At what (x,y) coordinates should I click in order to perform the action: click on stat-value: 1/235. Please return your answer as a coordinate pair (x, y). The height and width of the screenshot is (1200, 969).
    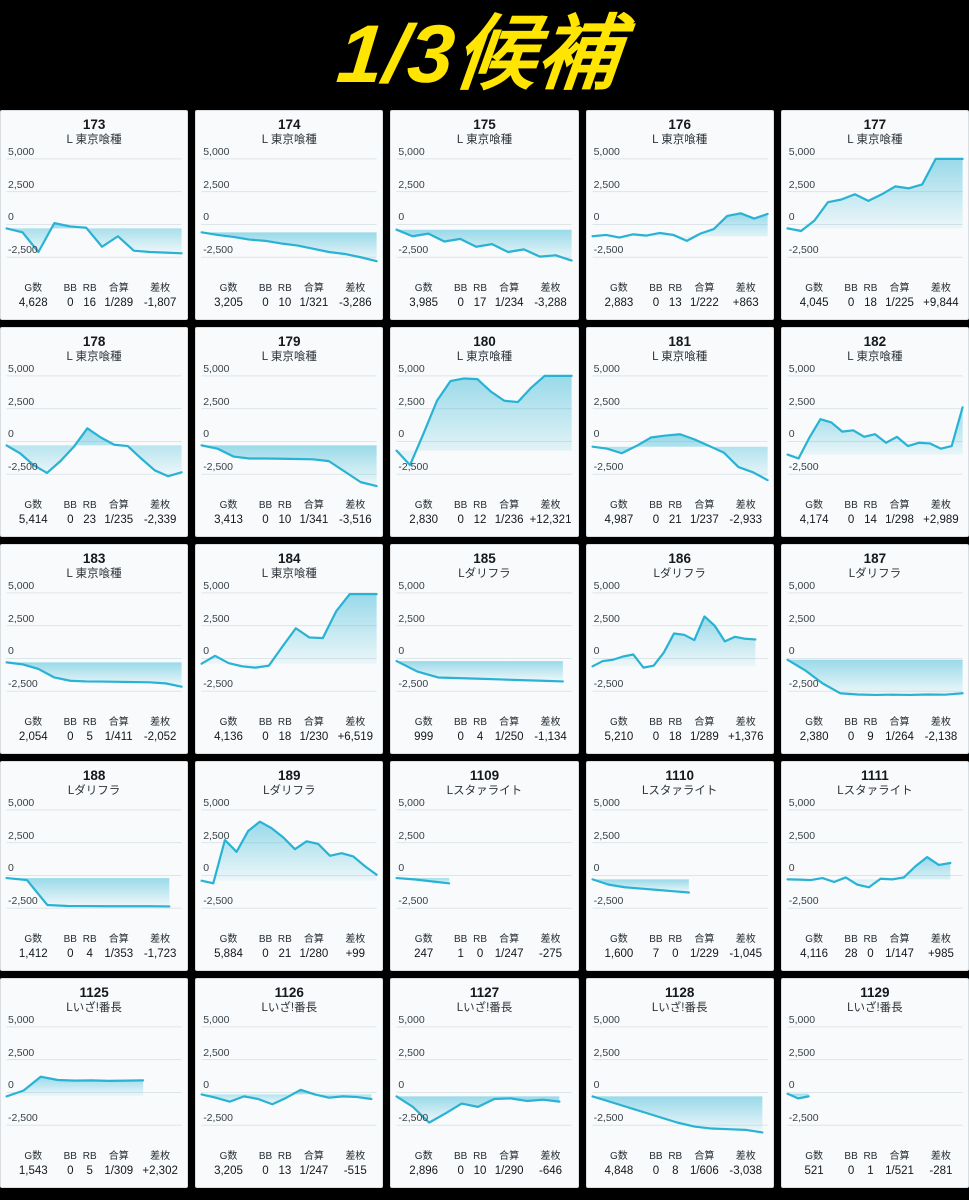
    Looking at the image, I should click on (119, 520).